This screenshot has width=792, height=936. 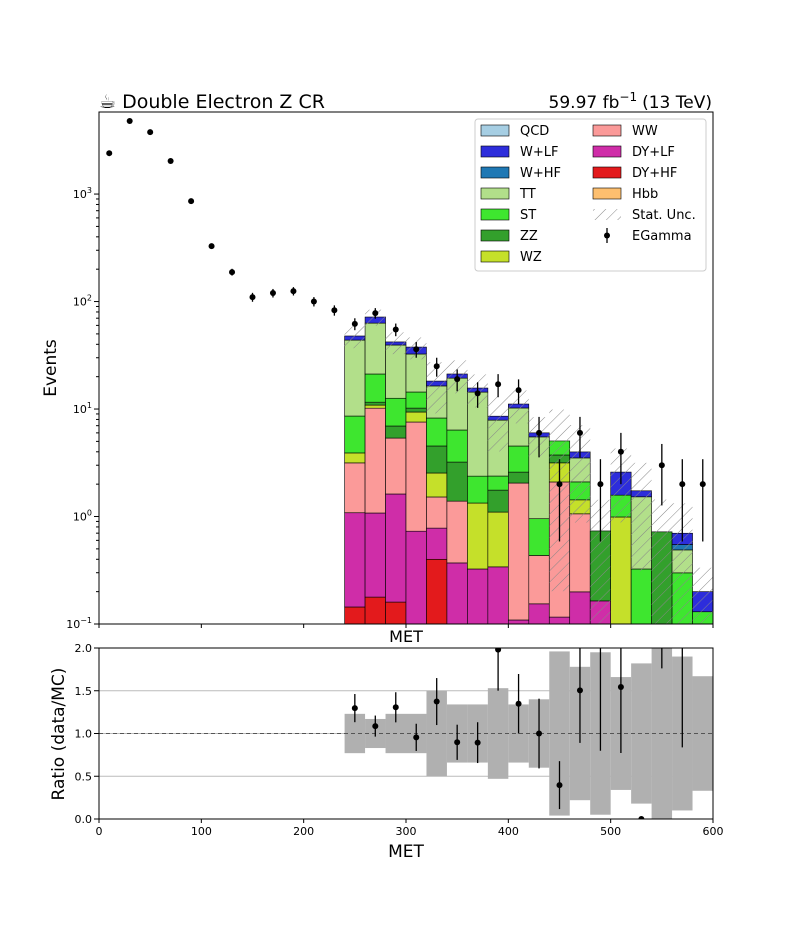 I want to click on legend-label: ST, so click(x=528, y=215).